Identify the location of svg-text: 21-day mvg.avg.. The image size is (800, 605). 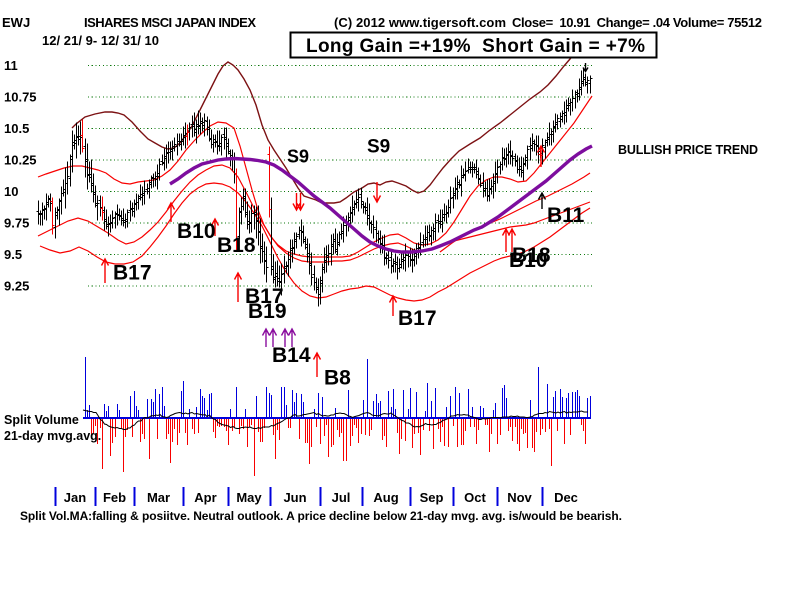
(52, 436).